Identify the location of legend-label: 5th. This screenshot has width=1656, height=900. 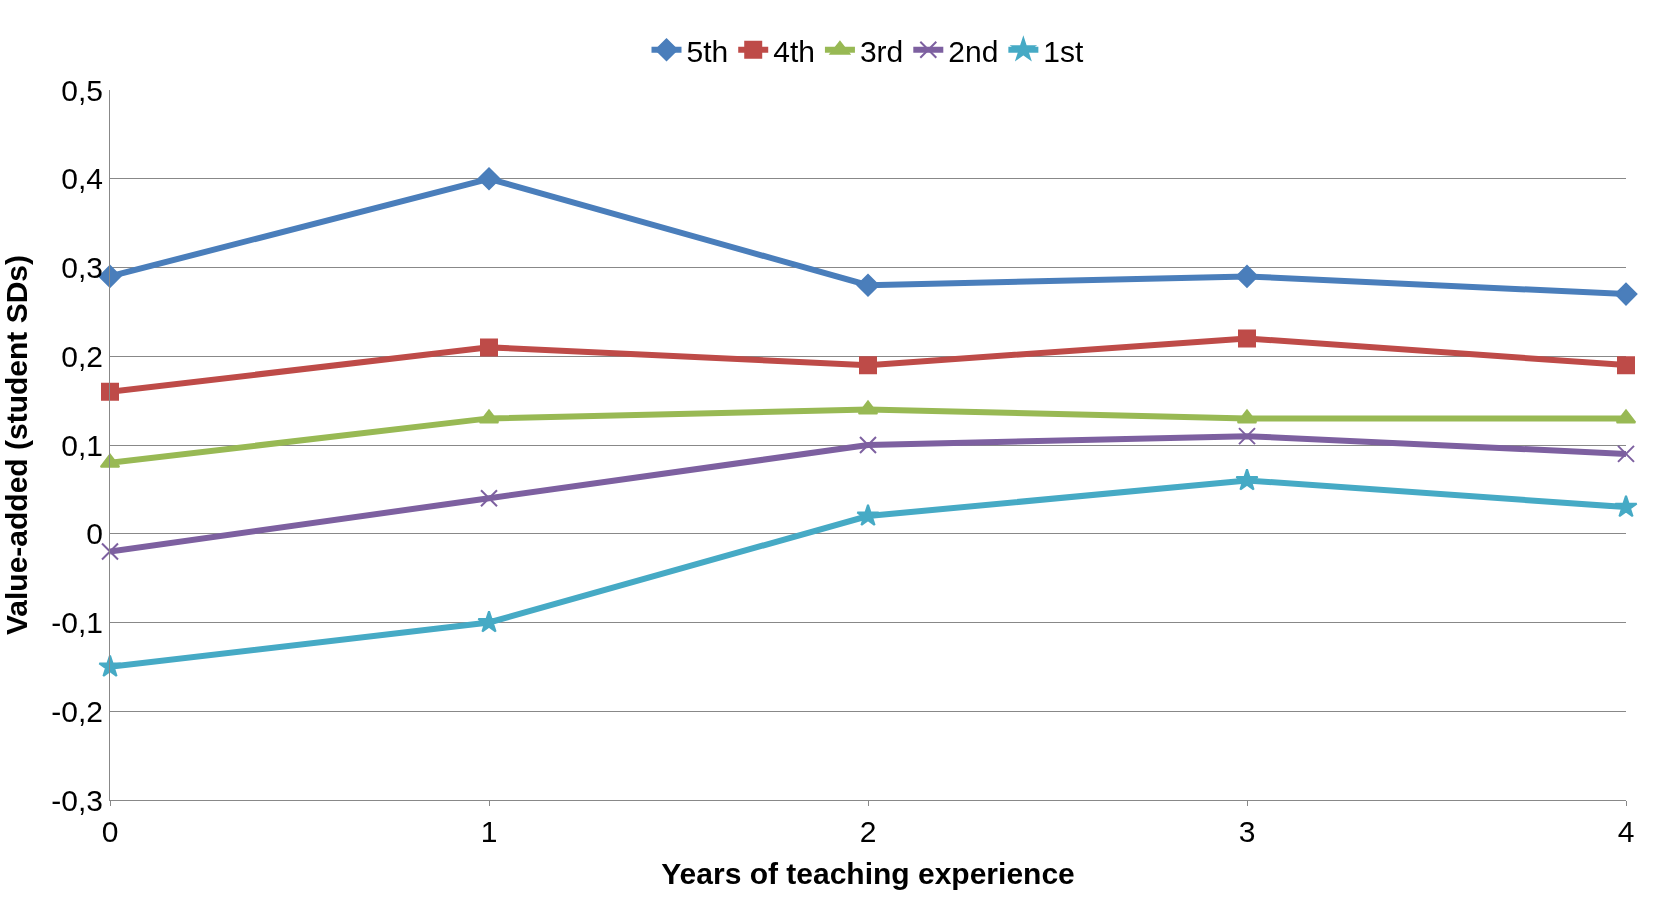
(707, 51).